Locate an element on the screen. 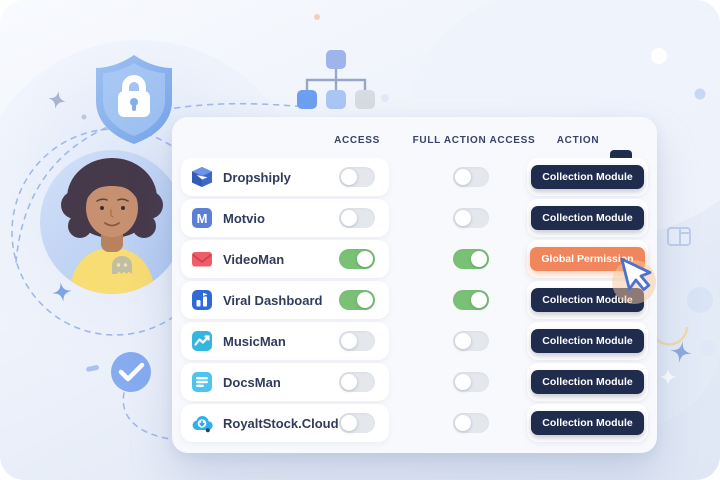  app-name: MusicMan is located at coordinates (254, 341).